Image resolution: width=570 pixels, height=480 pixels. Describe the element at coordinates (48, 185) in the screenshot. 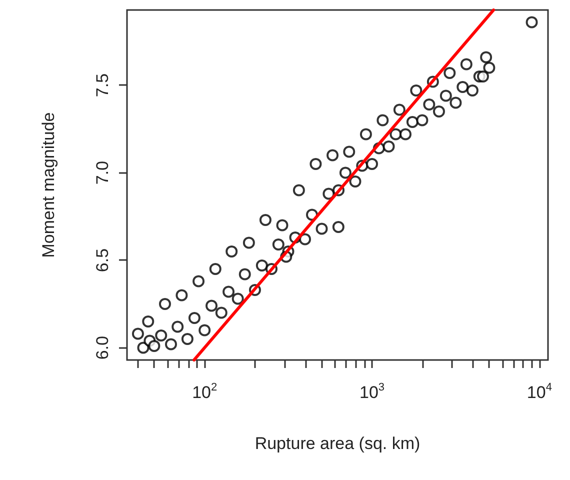

I see `y-axis-title: Moment magnitude` at that location.